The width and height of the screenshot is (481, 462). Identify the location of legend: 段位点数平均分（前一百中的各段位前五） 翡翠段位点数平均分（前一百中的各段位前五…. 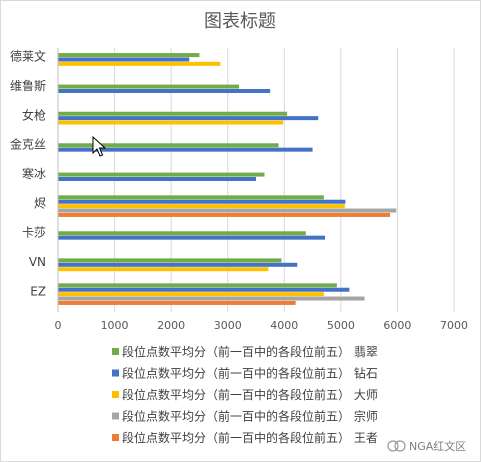
(245, 394).